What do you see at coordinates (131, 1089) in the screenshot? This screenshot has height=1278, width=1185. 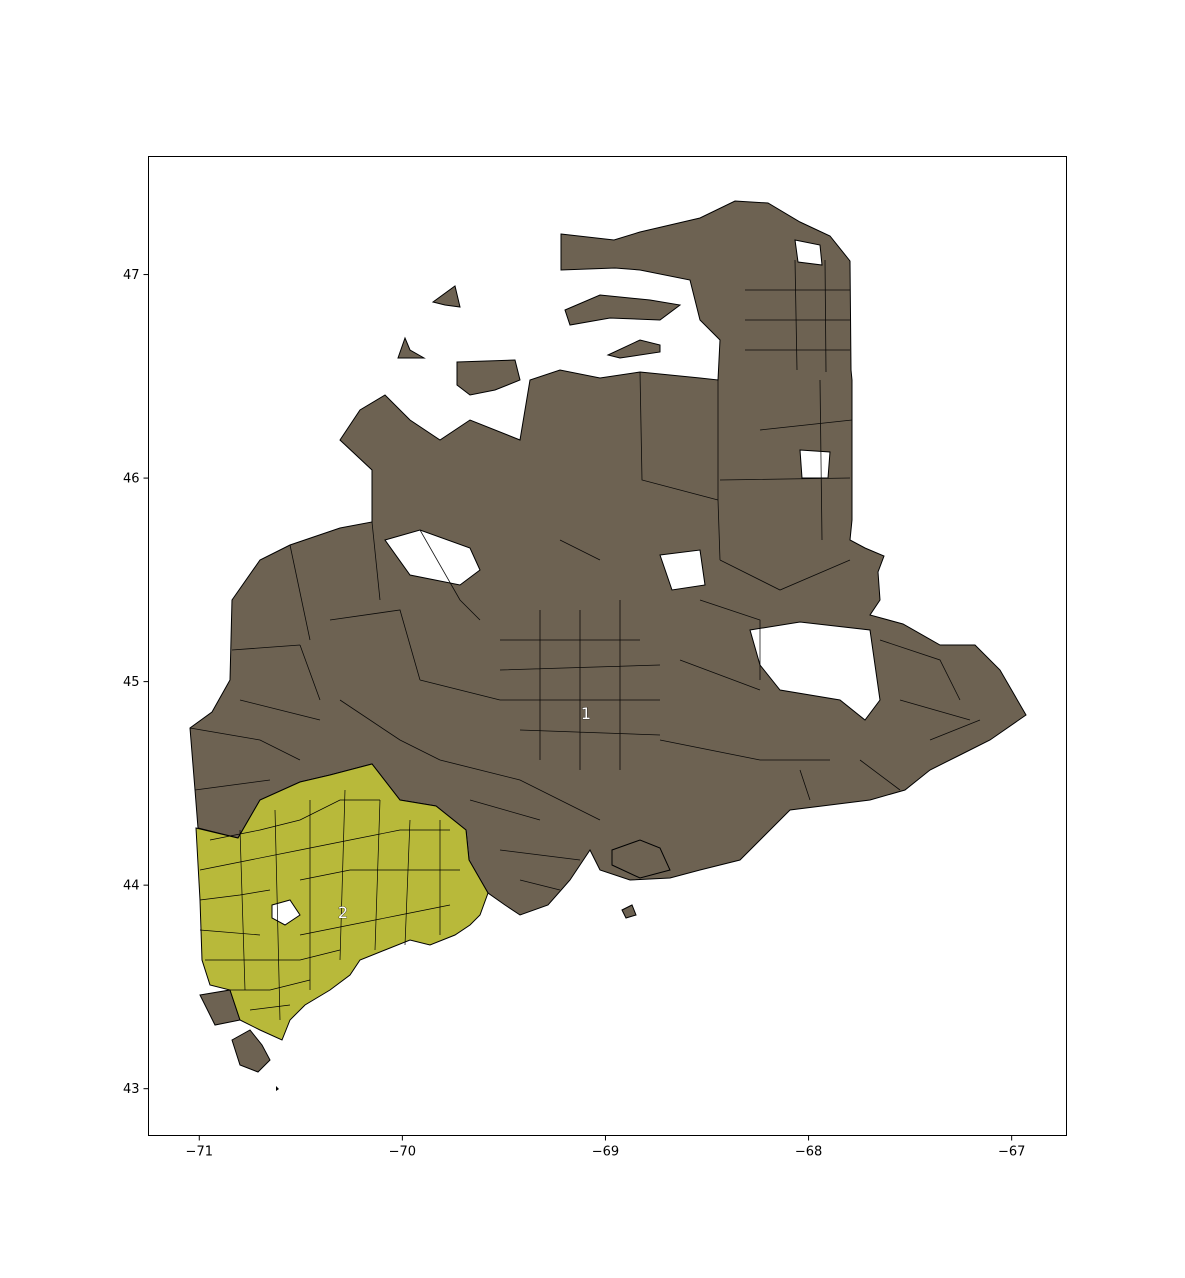 I see `y-tick-label: 43` at bounding box center [131, 1089].